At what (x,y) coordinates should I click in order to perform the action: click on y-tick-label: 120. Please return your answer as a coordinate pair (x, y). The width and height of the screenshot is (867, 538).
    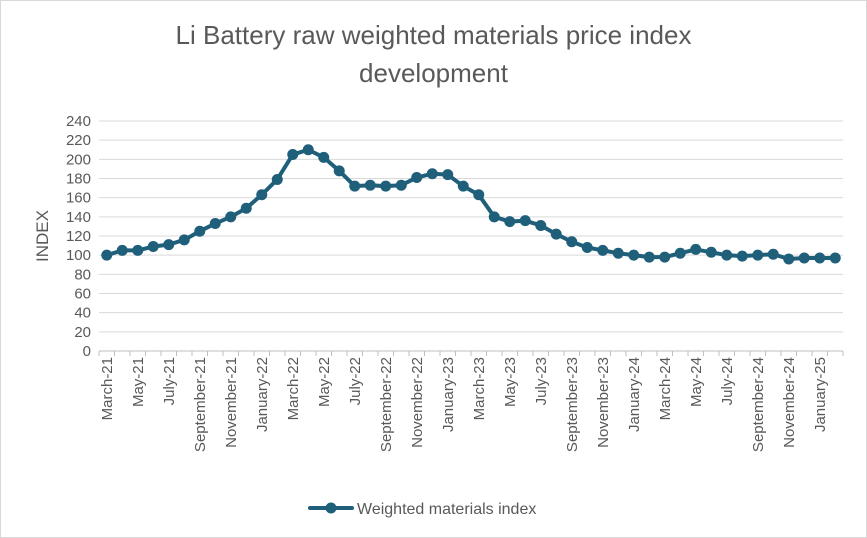
    Looking at the image, I should click on (78, 236).